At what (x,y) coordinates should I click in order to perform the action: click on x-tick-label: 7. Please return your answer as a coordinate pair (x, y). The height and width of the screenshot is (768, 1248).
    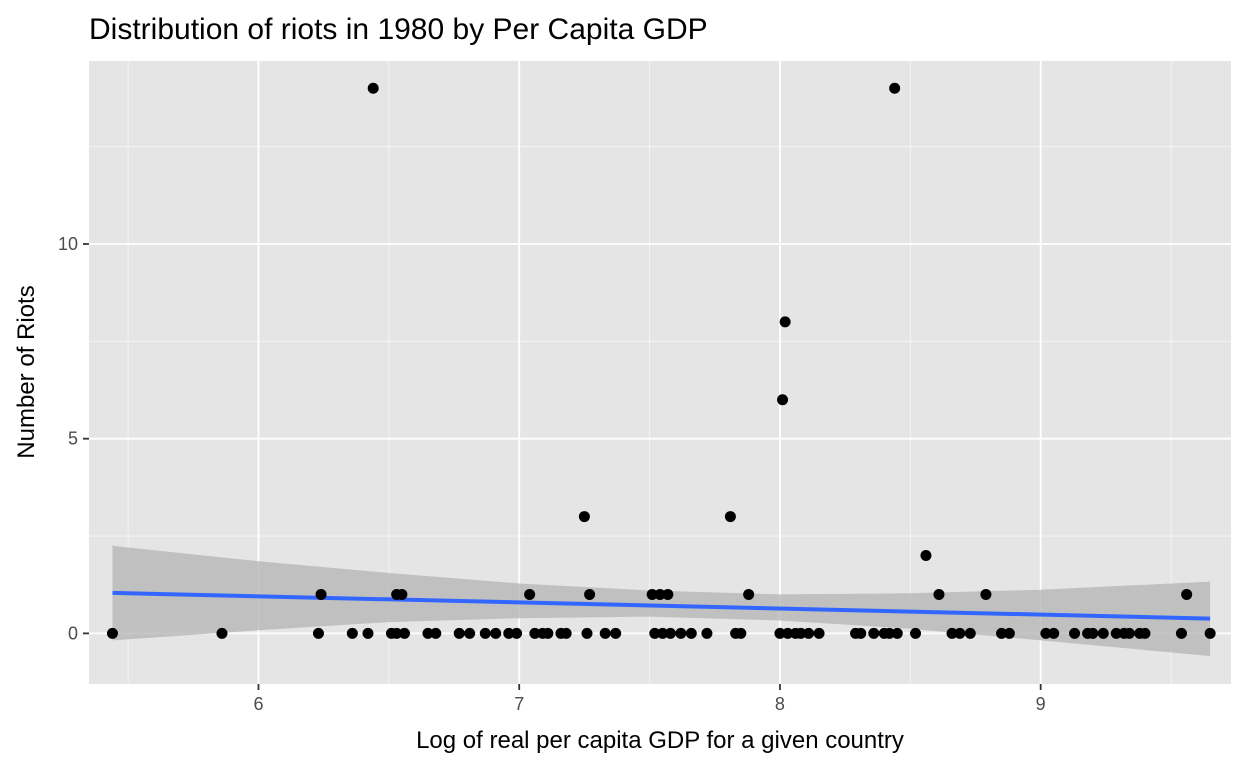
    Looking at the image, I should click on (519, 704).